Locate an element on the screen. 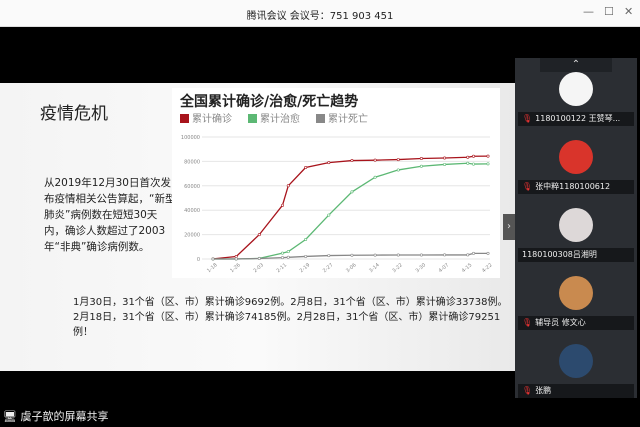 This screenshot has height=427, width=640. y-tick-label: 80000 is located at coordinates (192, 162).